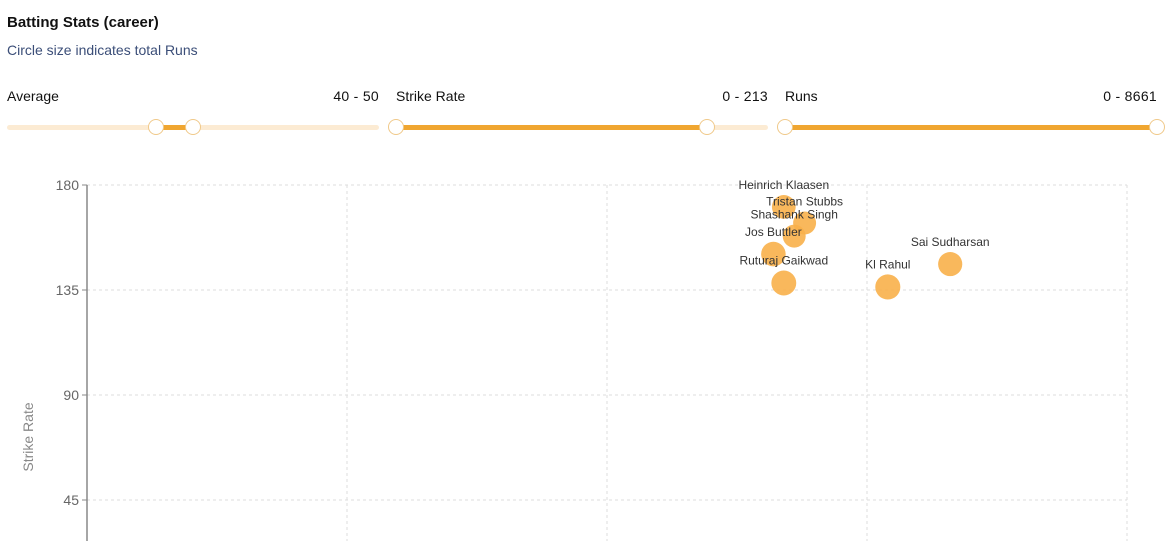 The height and width of the screenshot is (541, 1173). Describe the element at coordinates (68, 290) in the screenshot. I see `y-tick-label: 135` at that location.